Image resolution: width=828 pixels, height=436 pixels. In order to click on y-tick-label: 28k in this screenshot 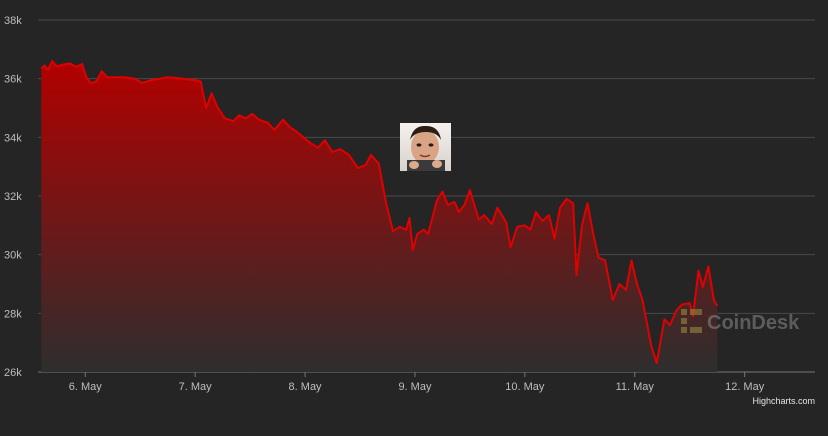, I will do `click(13, 314)`.